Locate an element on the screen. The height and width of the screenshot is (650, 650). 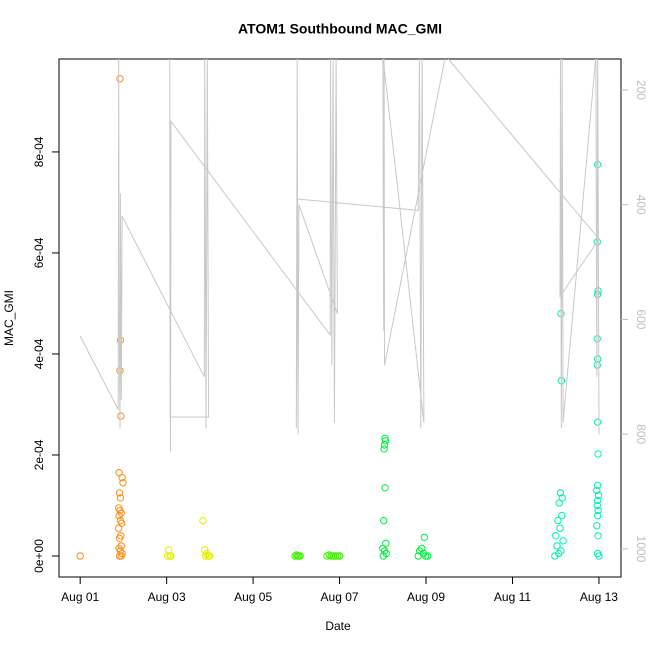
x-tick-label: Aug 01 is located at coordinates (80, 597).